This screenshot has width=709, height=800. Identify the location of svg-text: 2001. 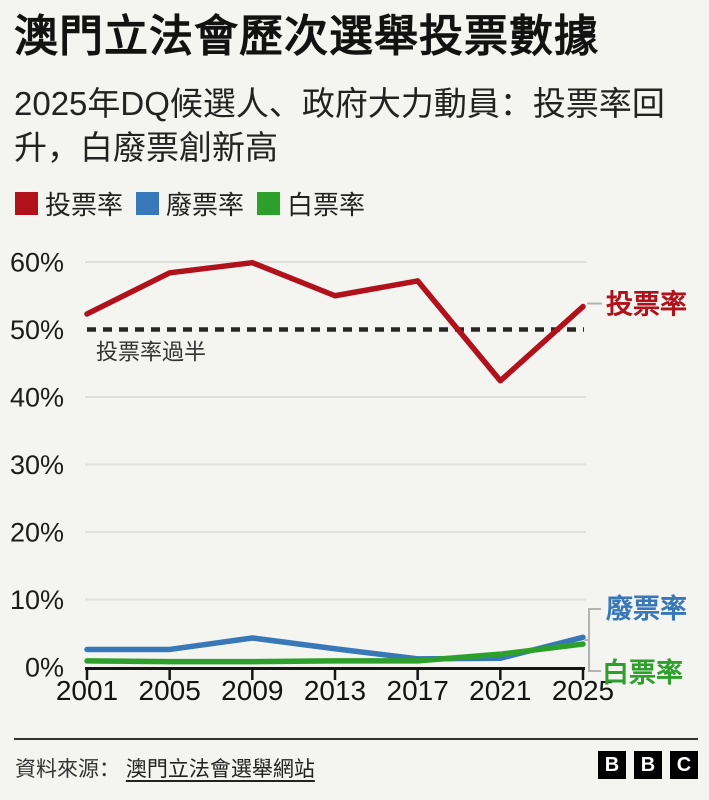
(87, 690).